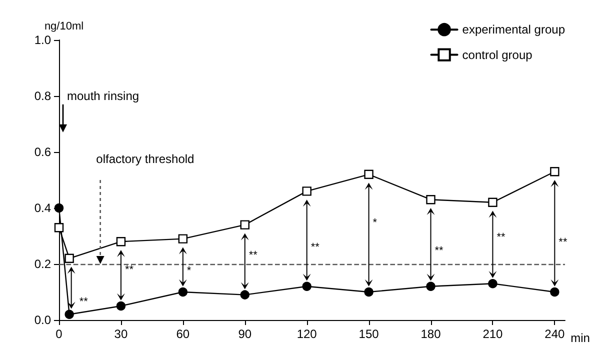  Describe the element at coordinates (43, 152) in the screenshot. I see `y-tick-label: 0.6` at that location.